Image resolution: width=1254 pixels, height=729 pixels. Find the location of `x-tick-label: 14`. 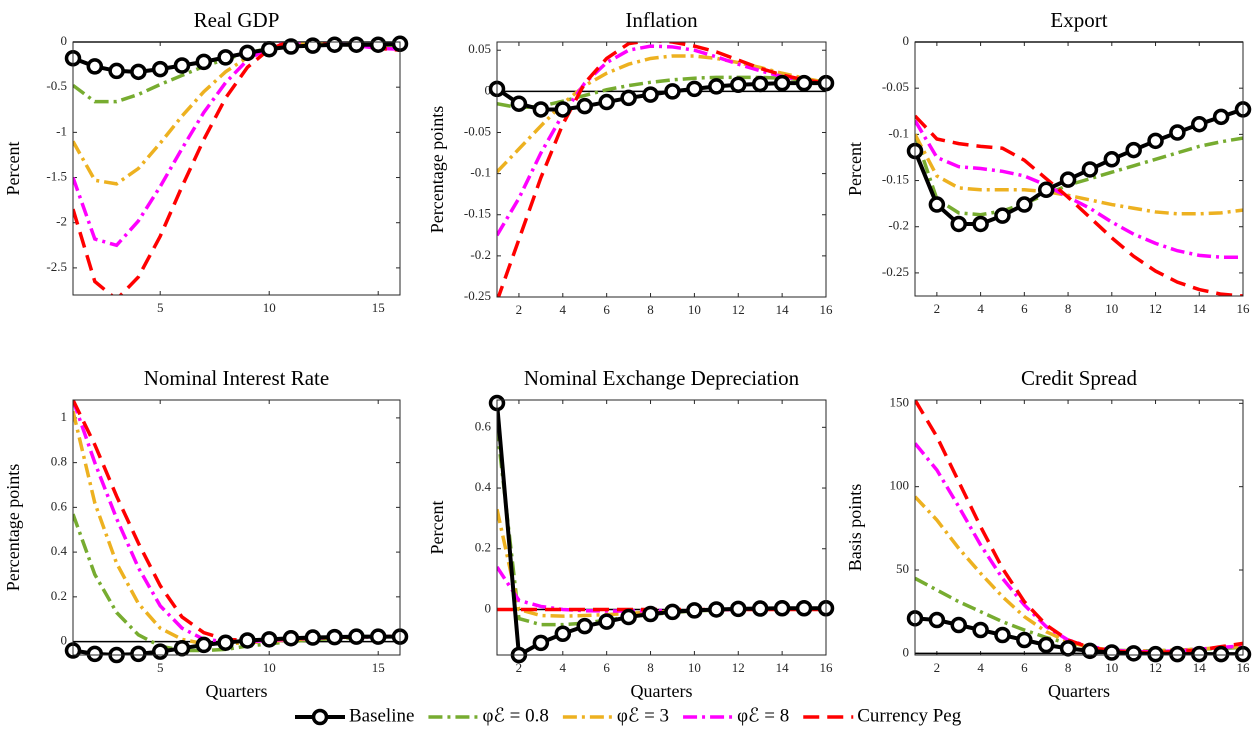

x-tick-label: 14 is located at coordinates (1200, 308).